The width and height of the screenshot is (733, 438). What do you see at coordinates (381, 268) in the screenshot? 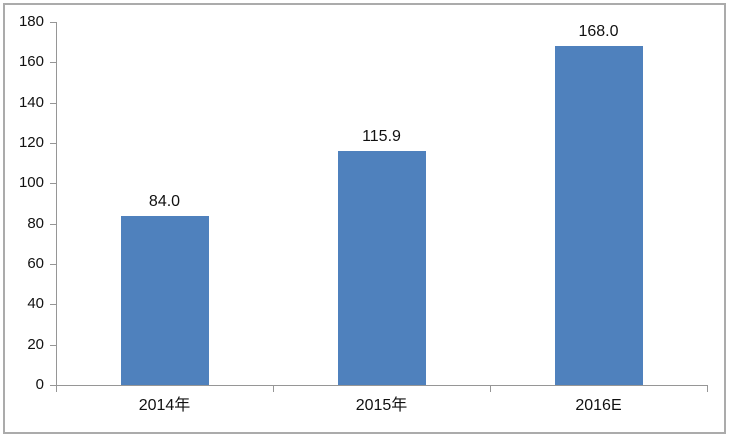
I see `bar-2015年` at bounding box center [381, 268].